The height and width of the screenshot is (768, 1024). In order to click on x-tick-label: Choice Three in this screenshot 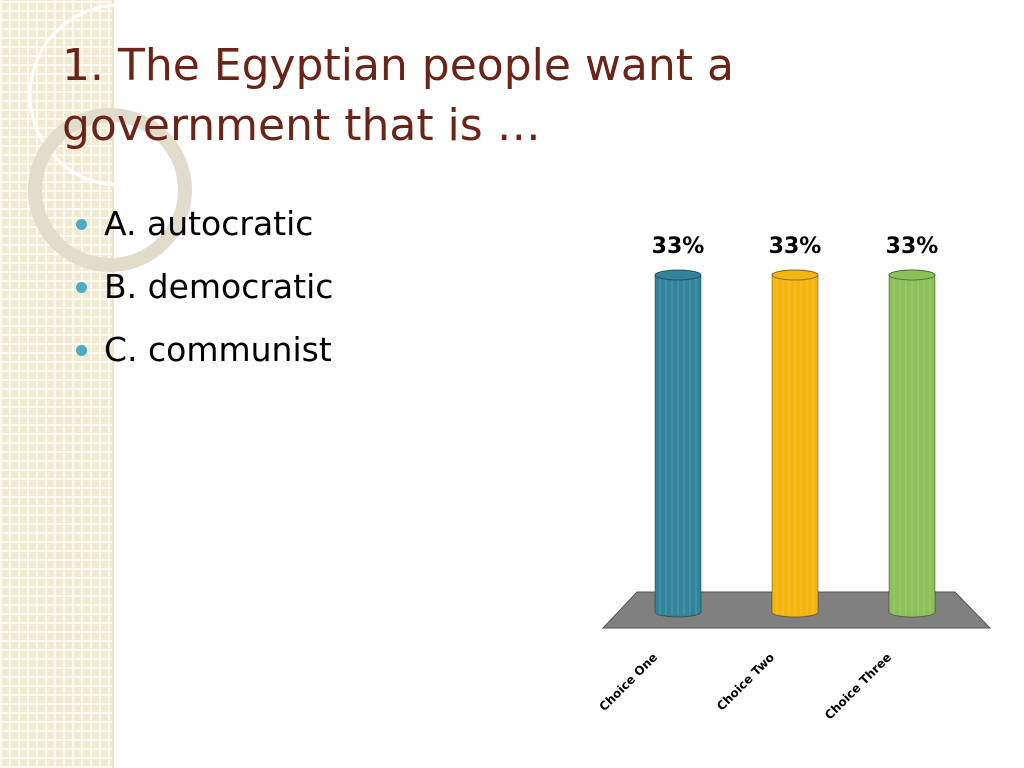, I will do `click(858, 686)`.